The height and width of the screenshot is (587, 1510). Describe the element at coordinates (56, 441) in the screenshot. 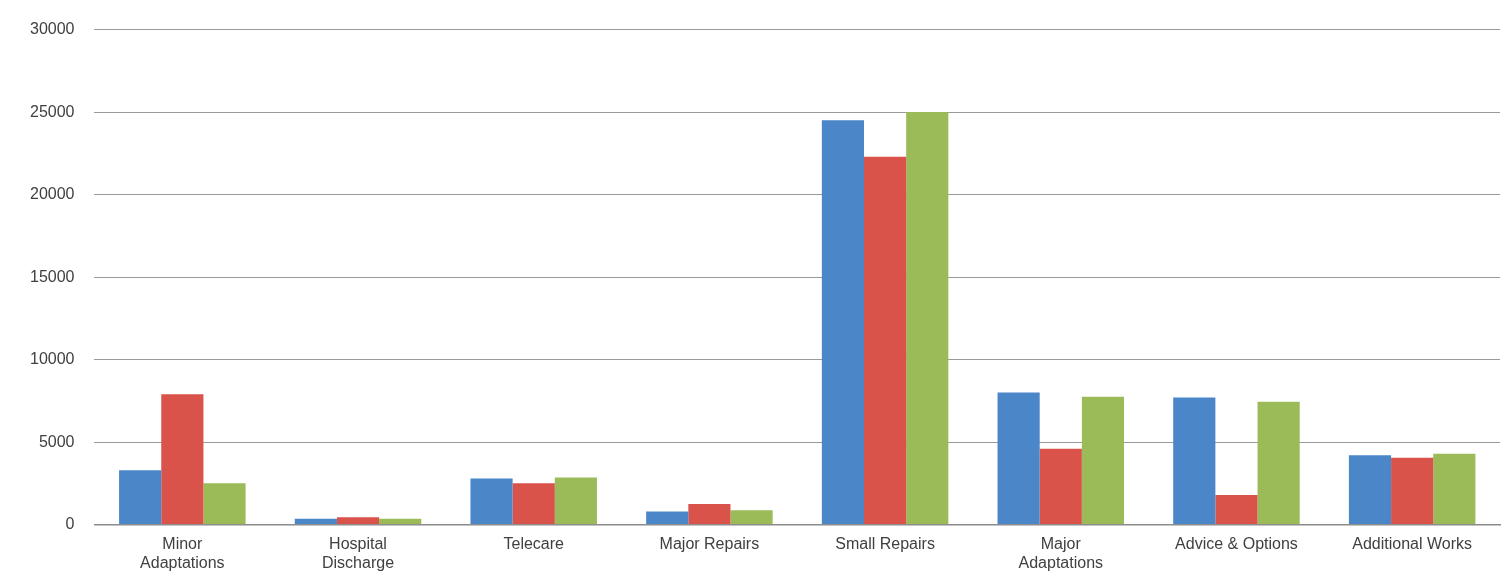

I see `y-tick-label: 5000` at that location.